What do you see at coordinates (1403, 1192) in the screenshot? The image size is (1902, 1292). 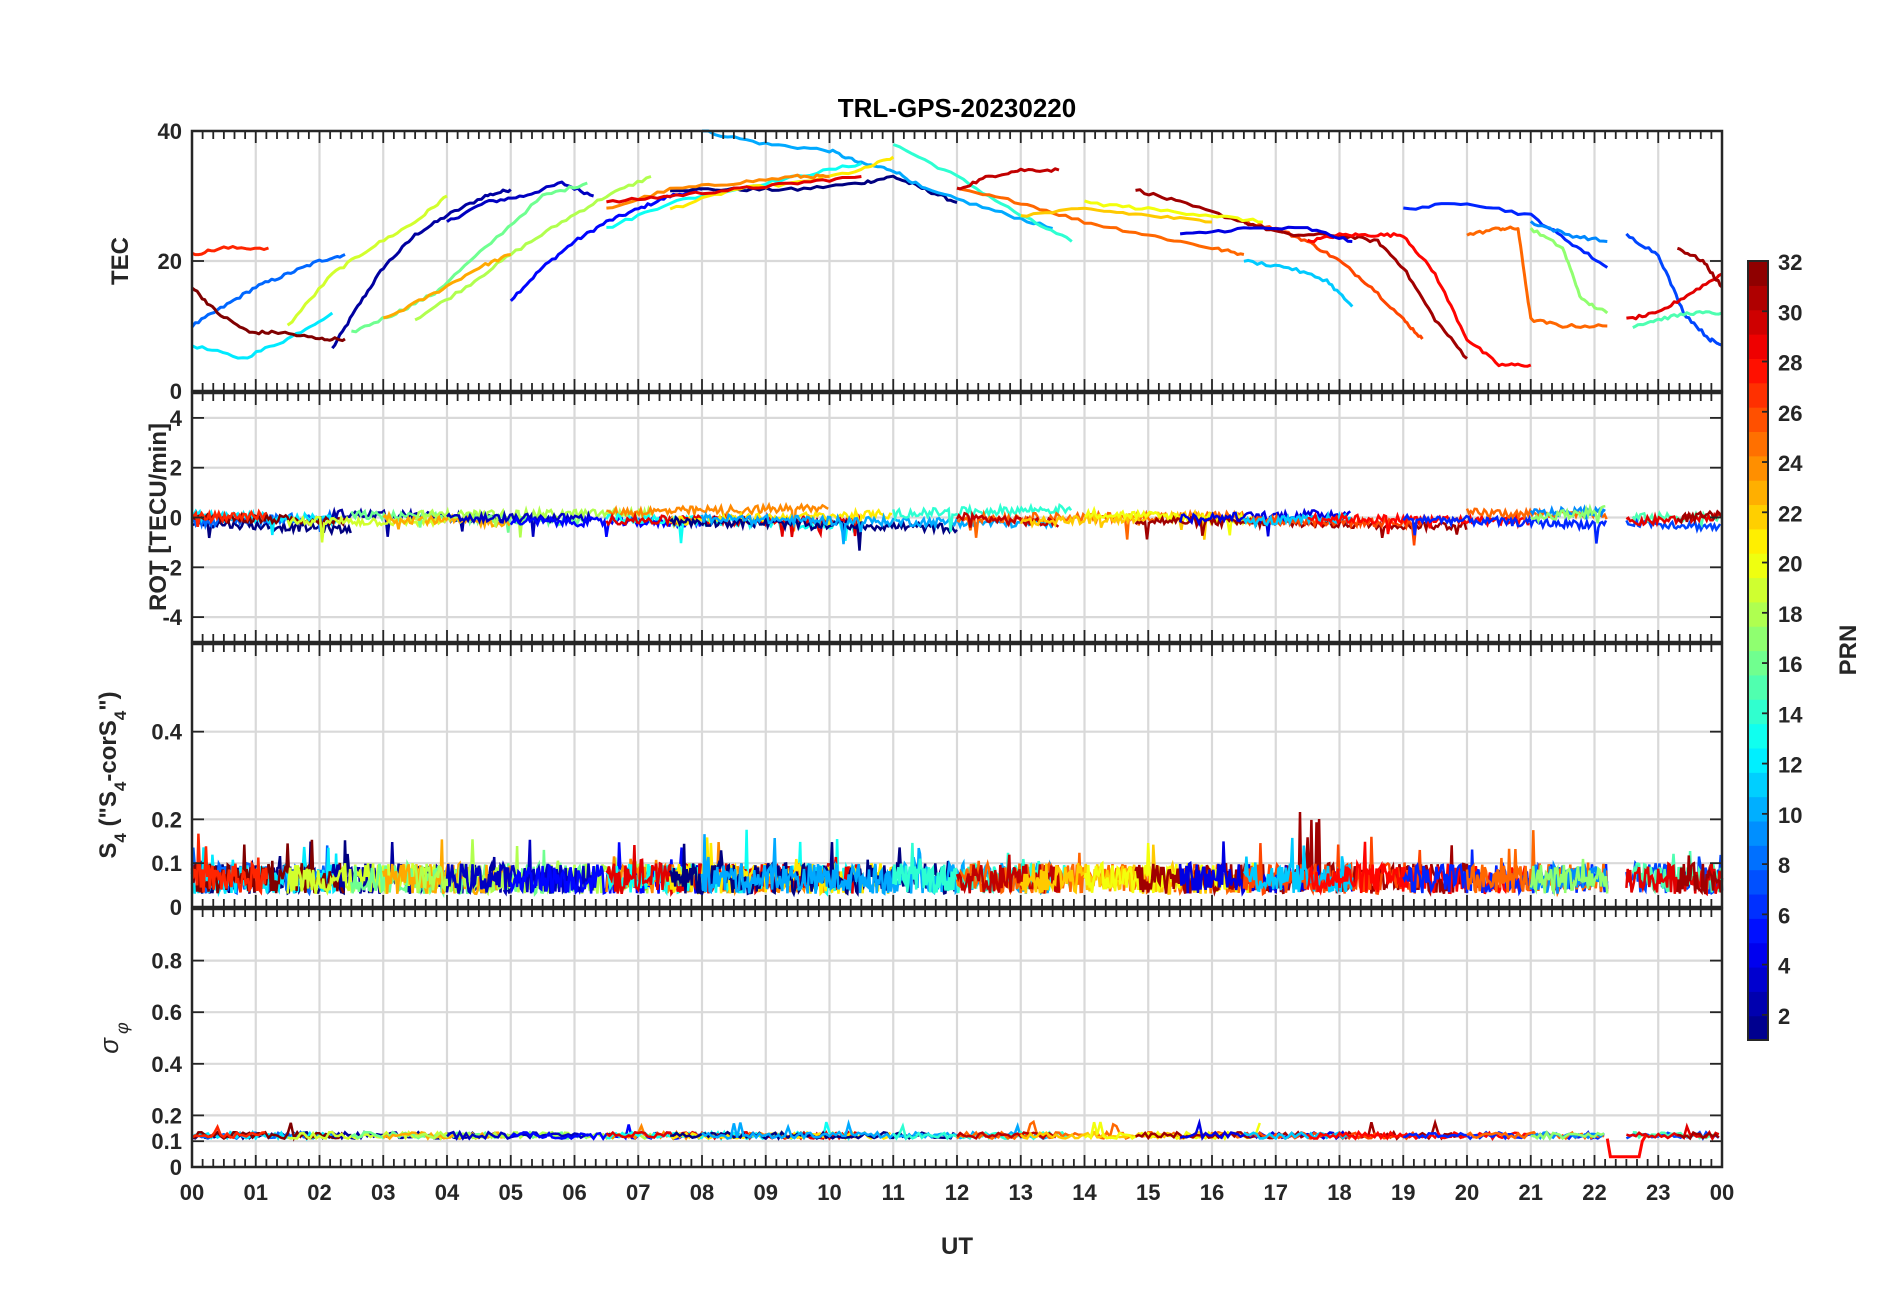 I see `x-tick-label: 19` at bounding box center [1403, 1192].